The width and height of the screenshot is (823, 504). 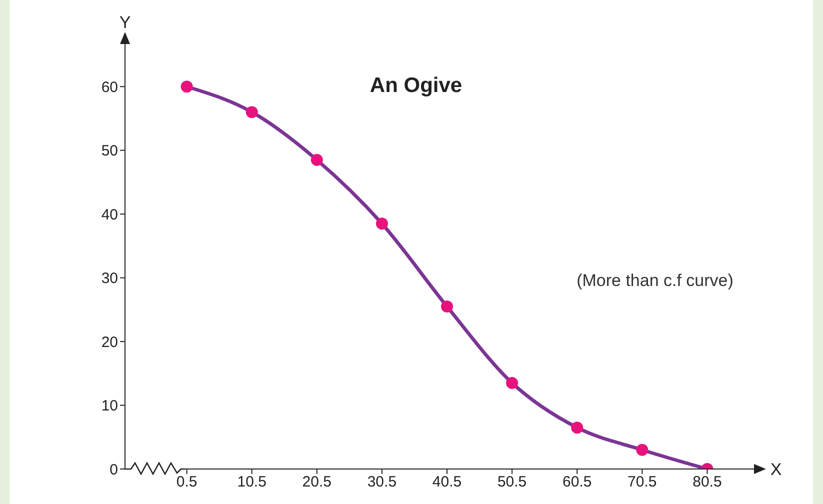 I want to click on x-tick-label: 70.5, so click(x=642, y=482).